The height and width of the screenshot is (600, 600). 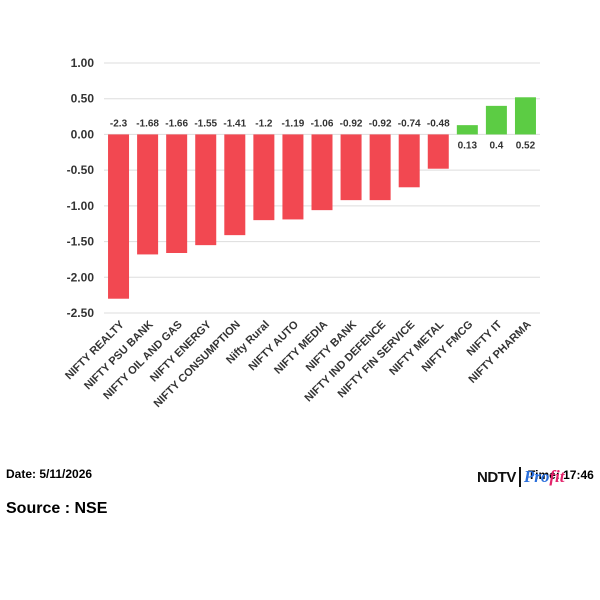 I want to click on logo-separator, so click(x=519, y=477).